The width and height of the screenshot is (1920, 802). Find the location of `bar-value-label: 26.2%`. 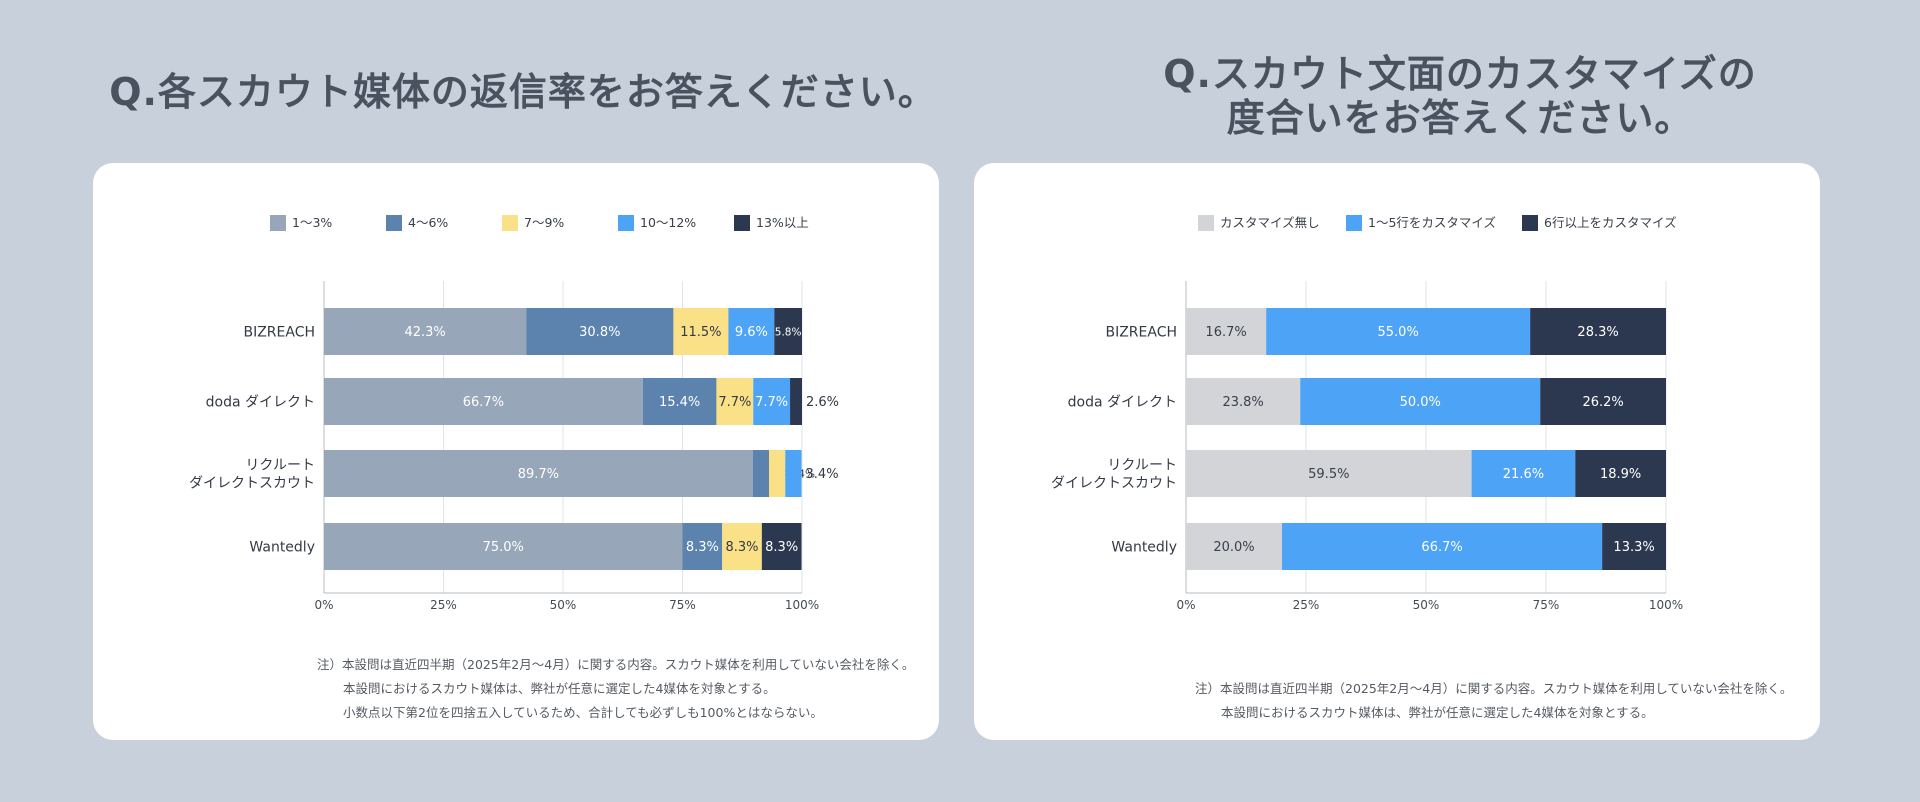

bar-value-label: 26.2% is located at coordinates (1602, 402).